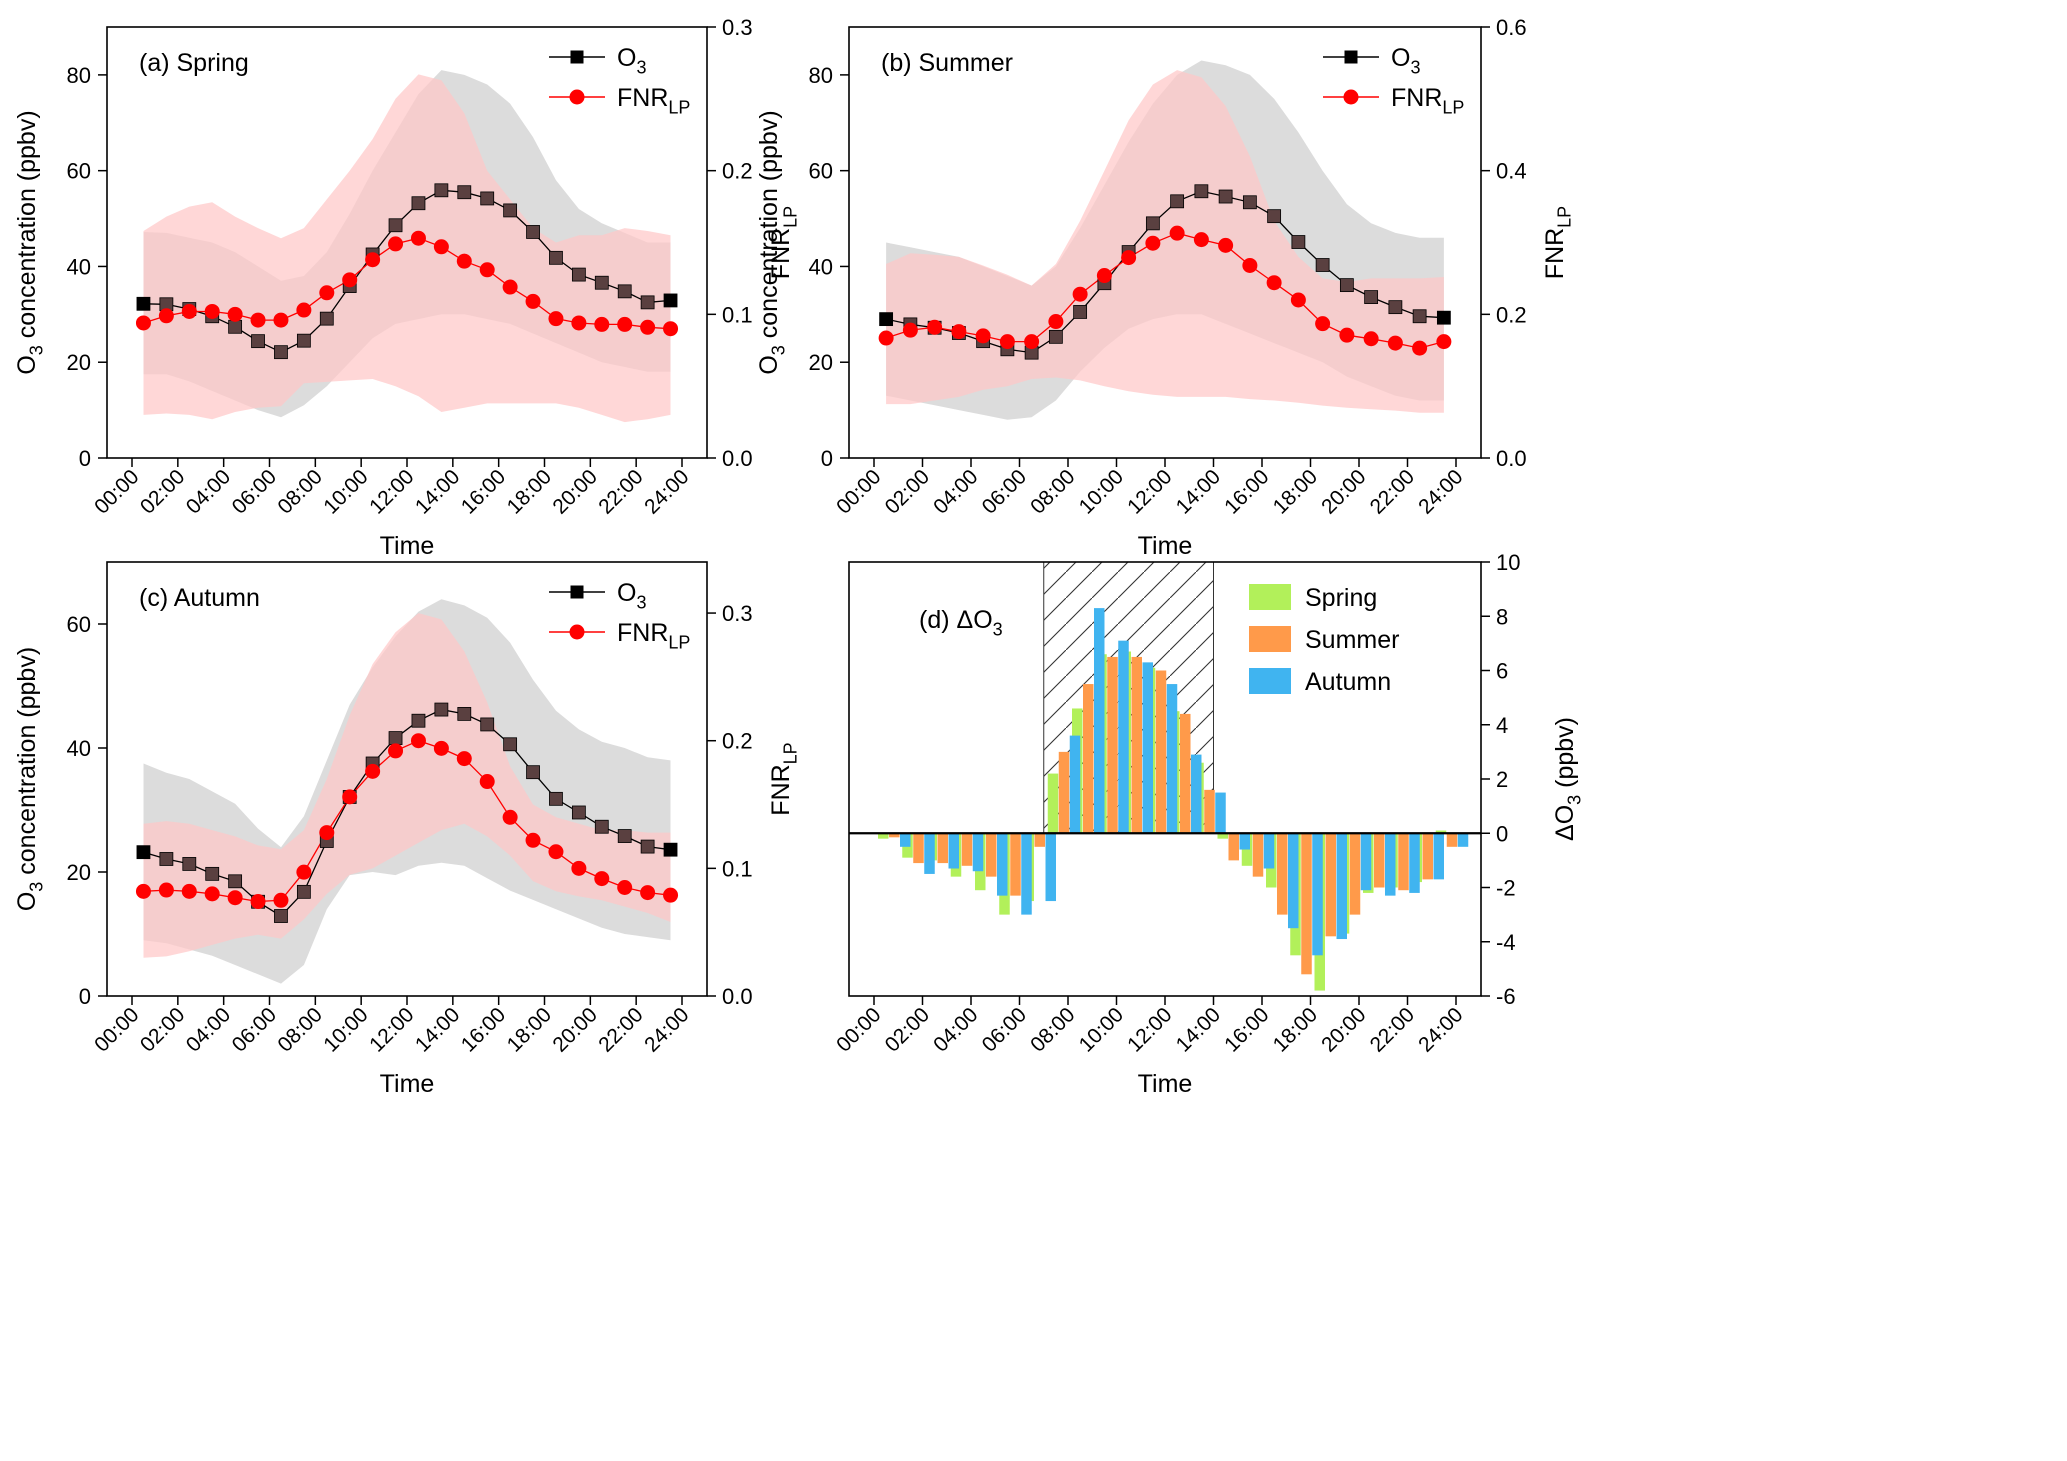 The height and width of the screenshot is (1461, 2067). Describe the element at coordinates (641, 68) in the screenshot. I see `legend-o3-label-sub: 3` at that location.